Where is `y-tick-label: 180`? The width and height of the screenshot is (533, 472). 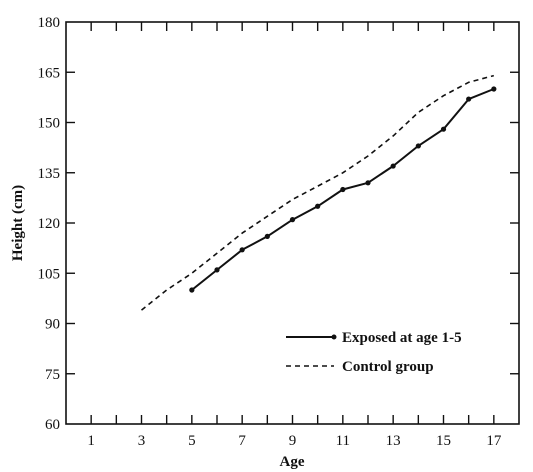 y-tick-label: 180 is located at coordinates (49, 23).